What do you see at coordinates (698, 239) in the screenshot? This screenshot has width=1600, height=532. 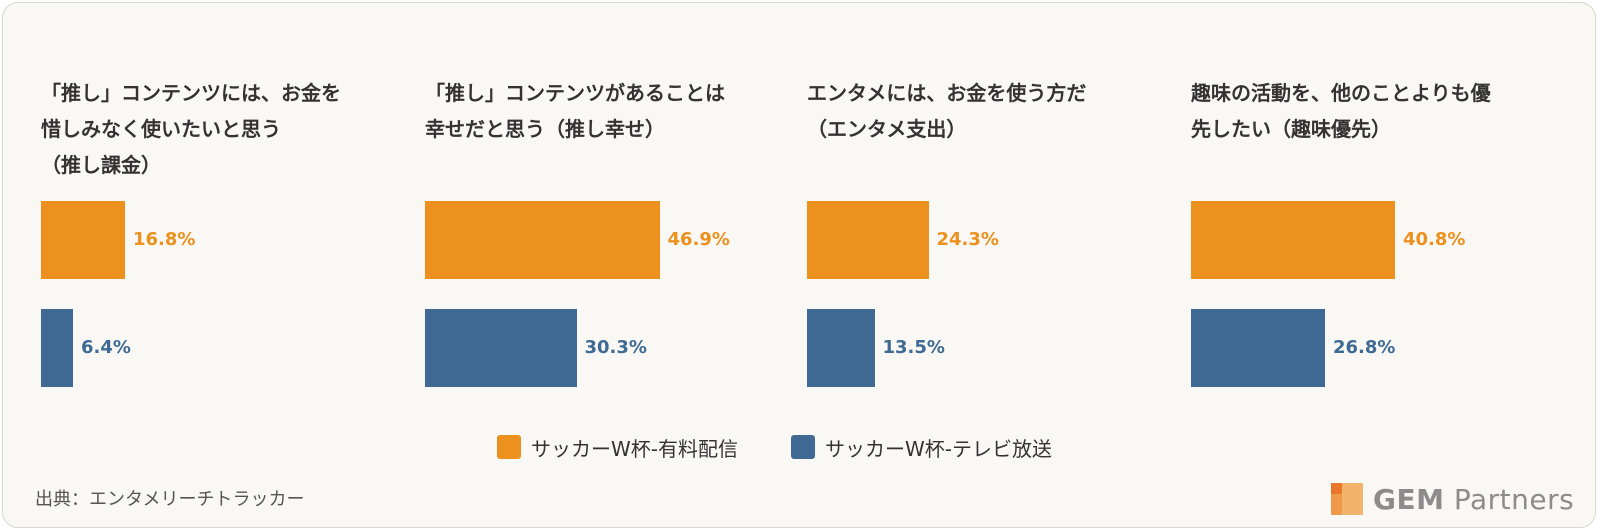 I see `data-label-paid-stream-2: 46.9%` at bounding box center [698, 239].